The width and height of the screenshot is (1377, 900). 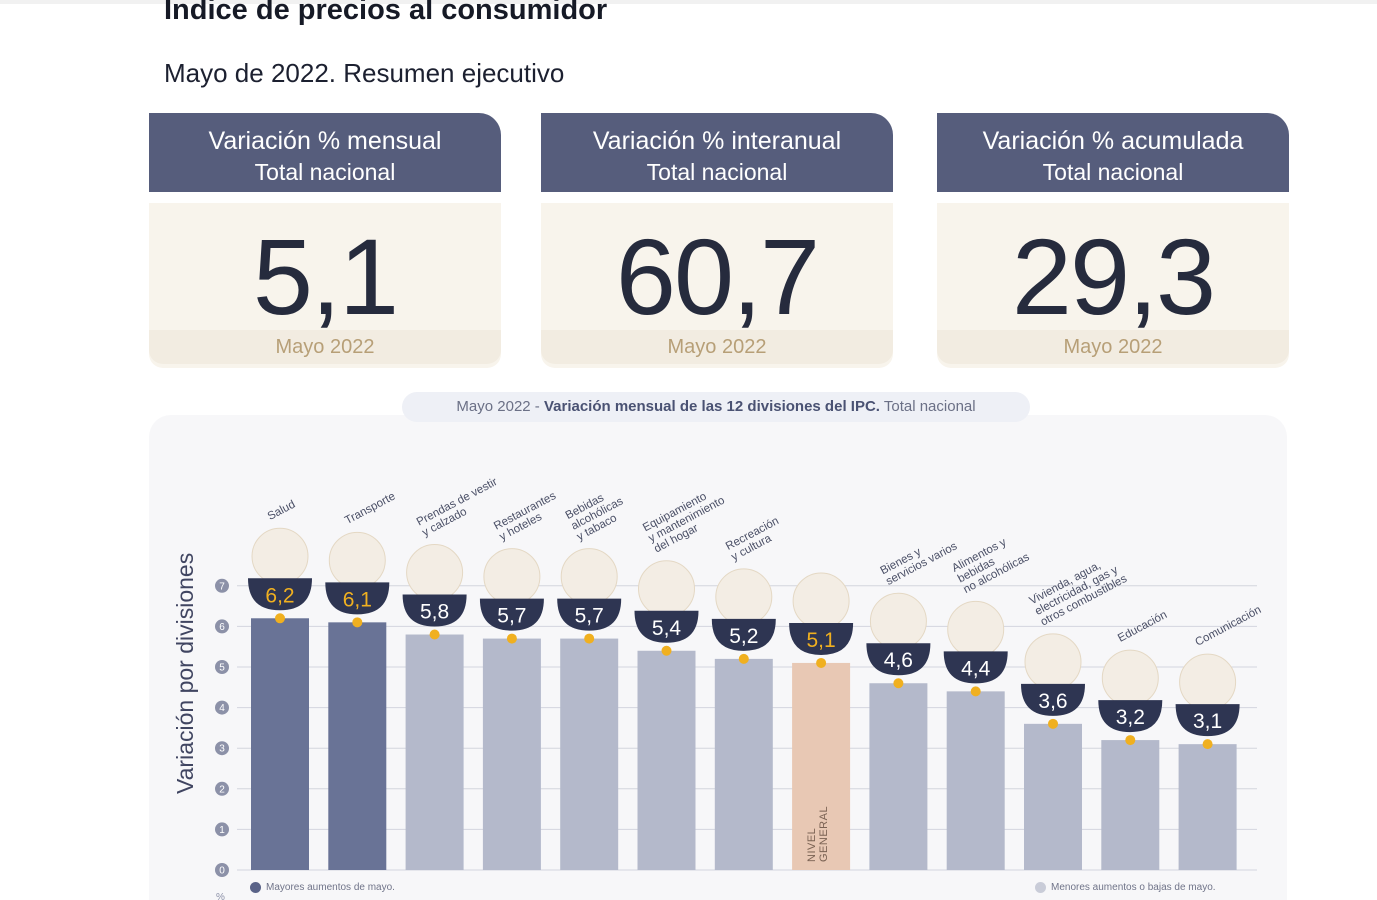 I want to click on card-date: Mayo 2022, so click(x=1113, y=347).